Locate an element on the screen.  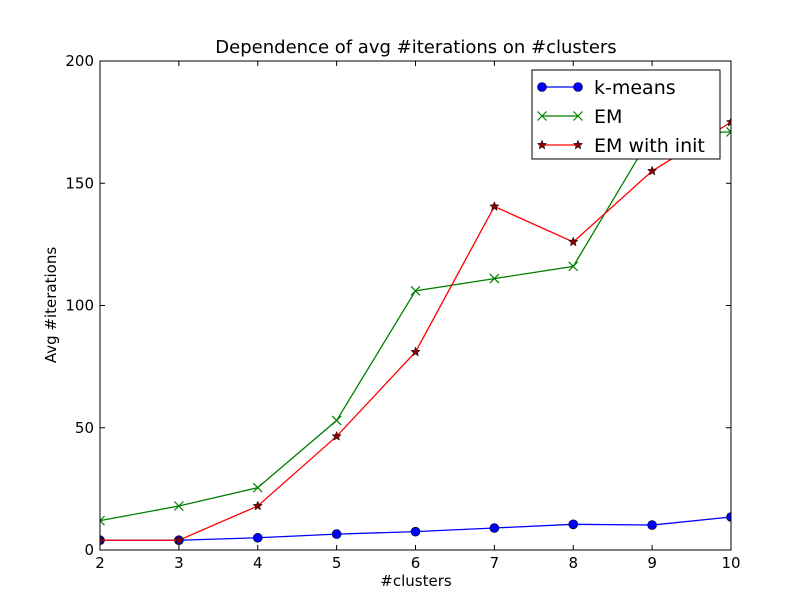
x-tick-label: 2 is located at coordinates (100, 563).